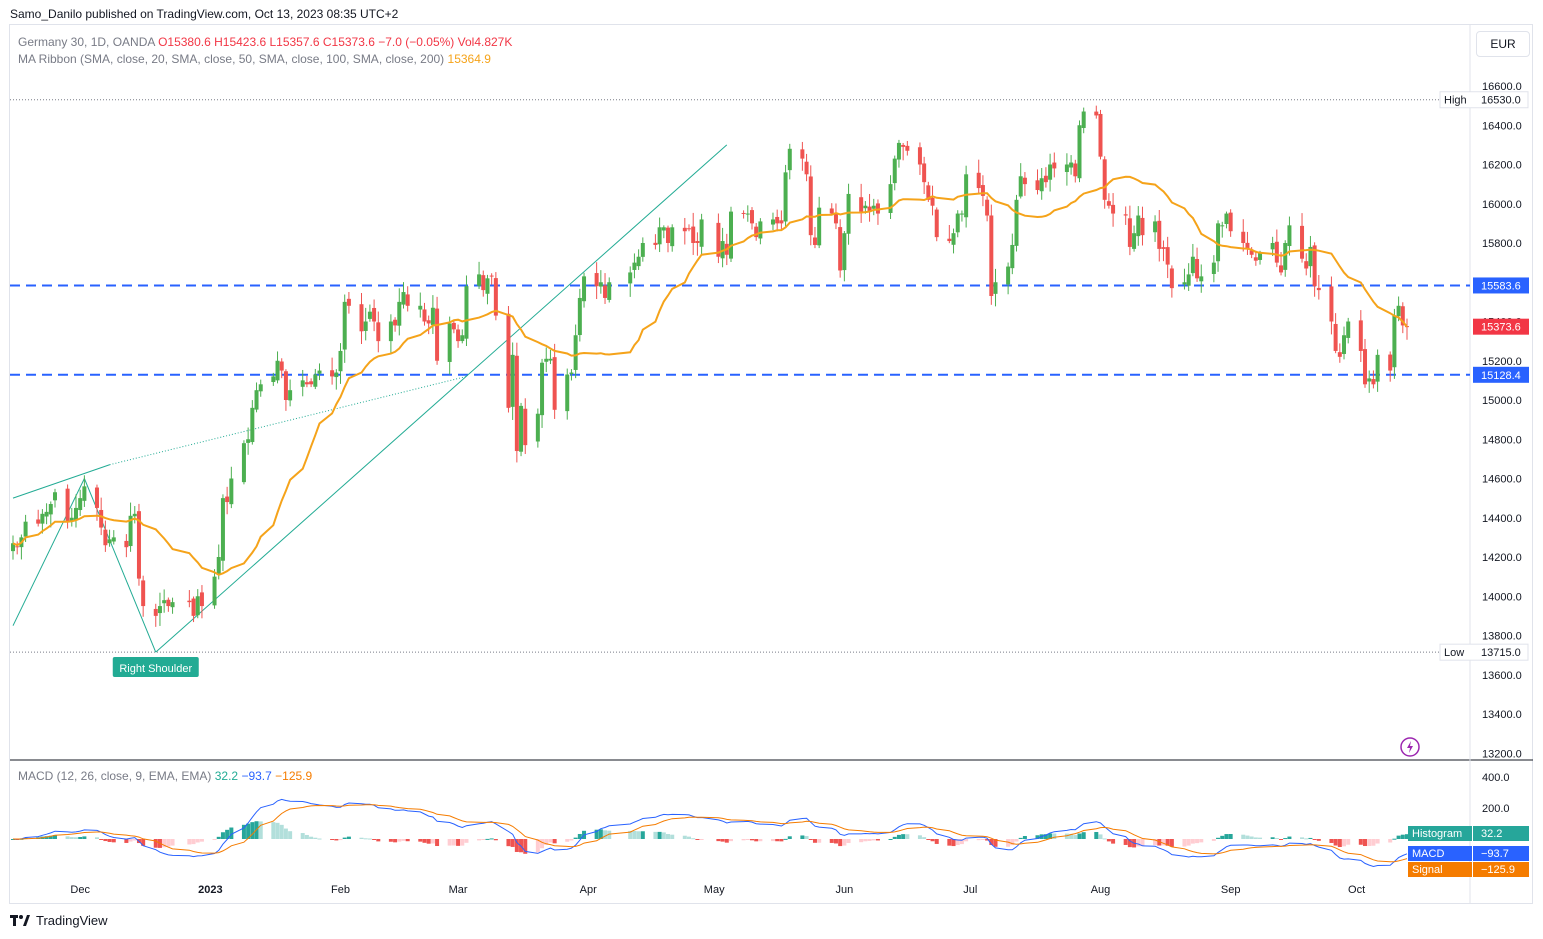  Describe the element at coordinates (1503, 44) in the screenshot. I see `currency-button: EUR` at that location.